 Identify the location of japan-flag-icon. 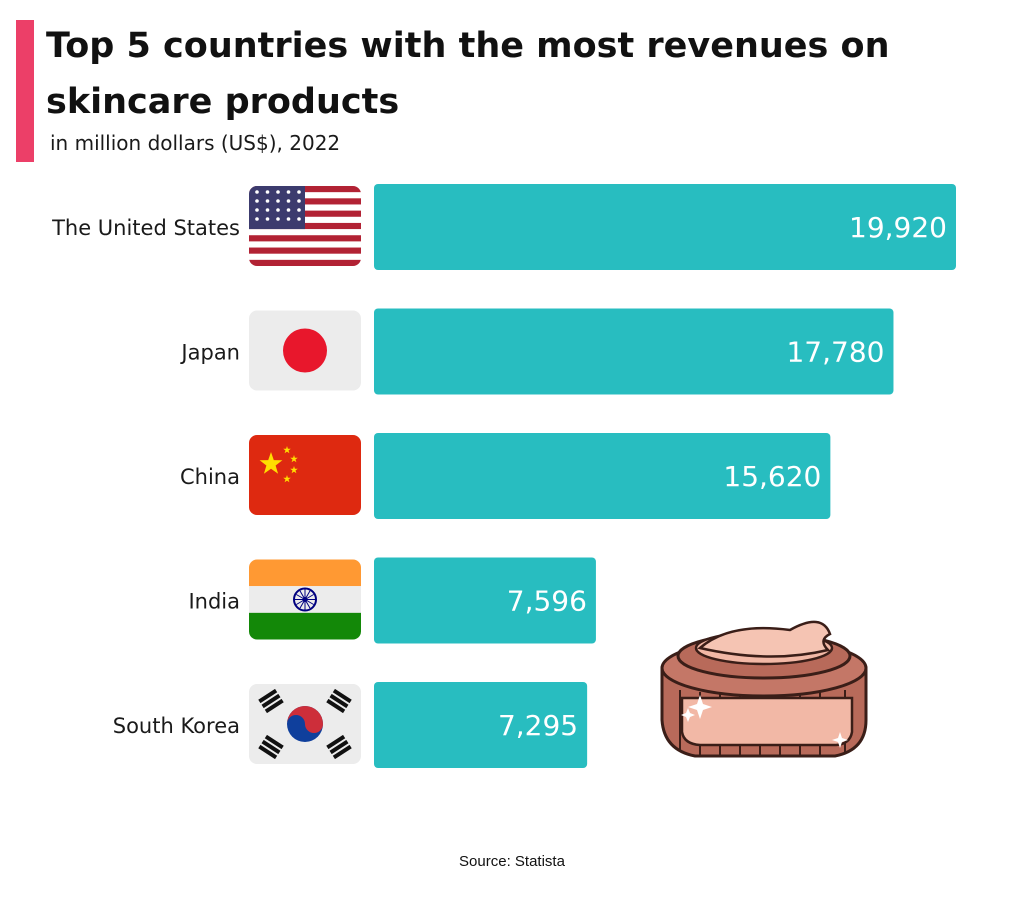
(305, 350).